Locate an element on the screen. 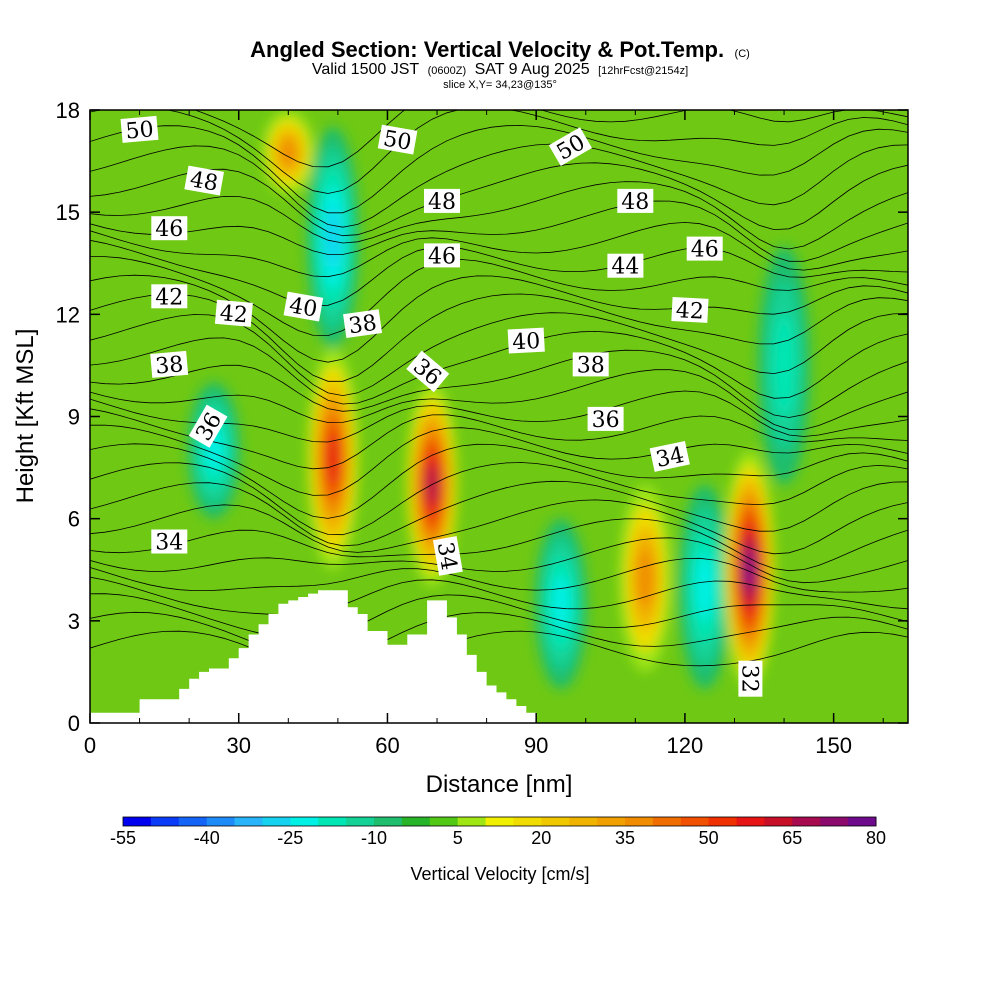  y-tick-label: 6 is located at coordinates (74, 519).